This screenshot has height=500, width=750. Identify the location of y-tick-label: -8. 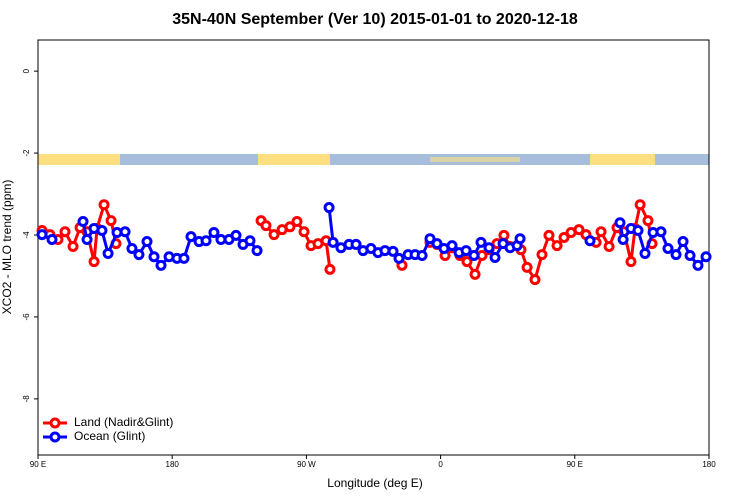
(26, 399).